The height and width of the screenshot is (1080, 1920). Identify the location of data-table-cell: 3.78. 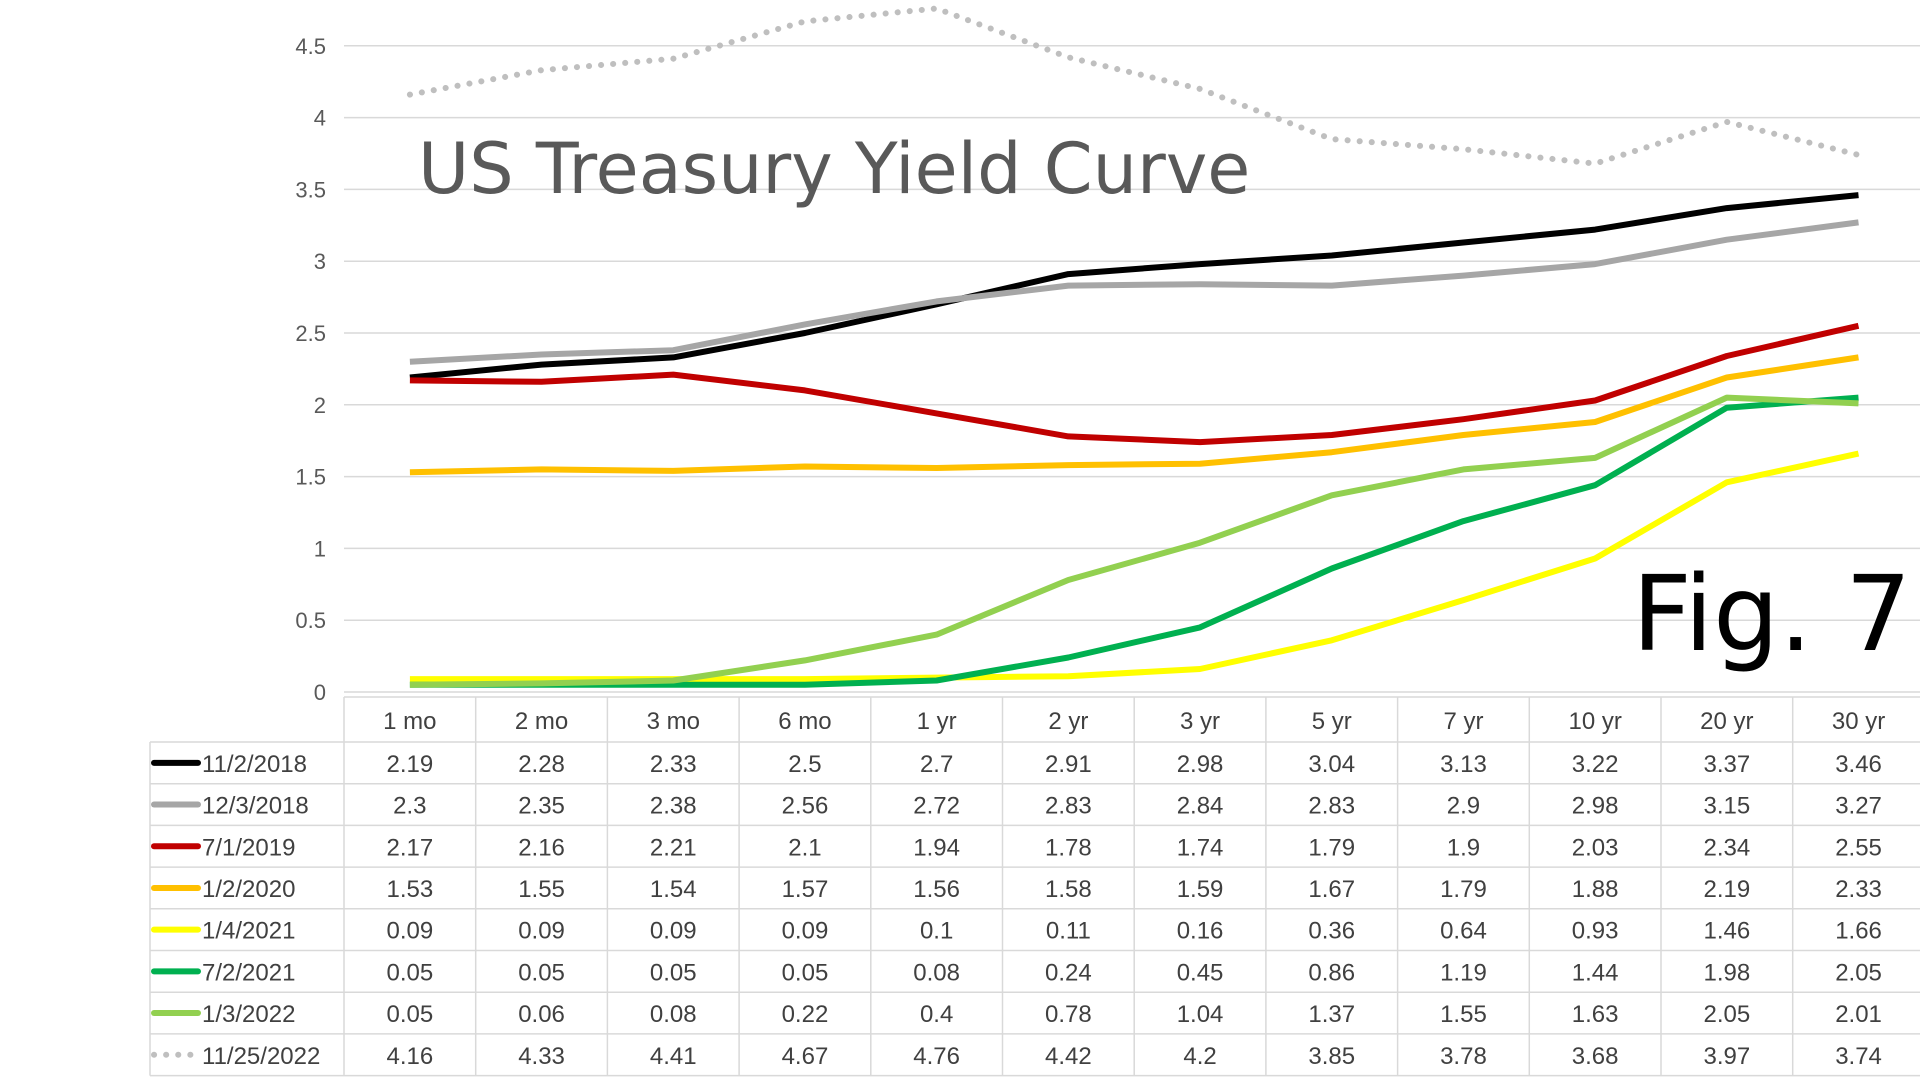
(1463, 1056).